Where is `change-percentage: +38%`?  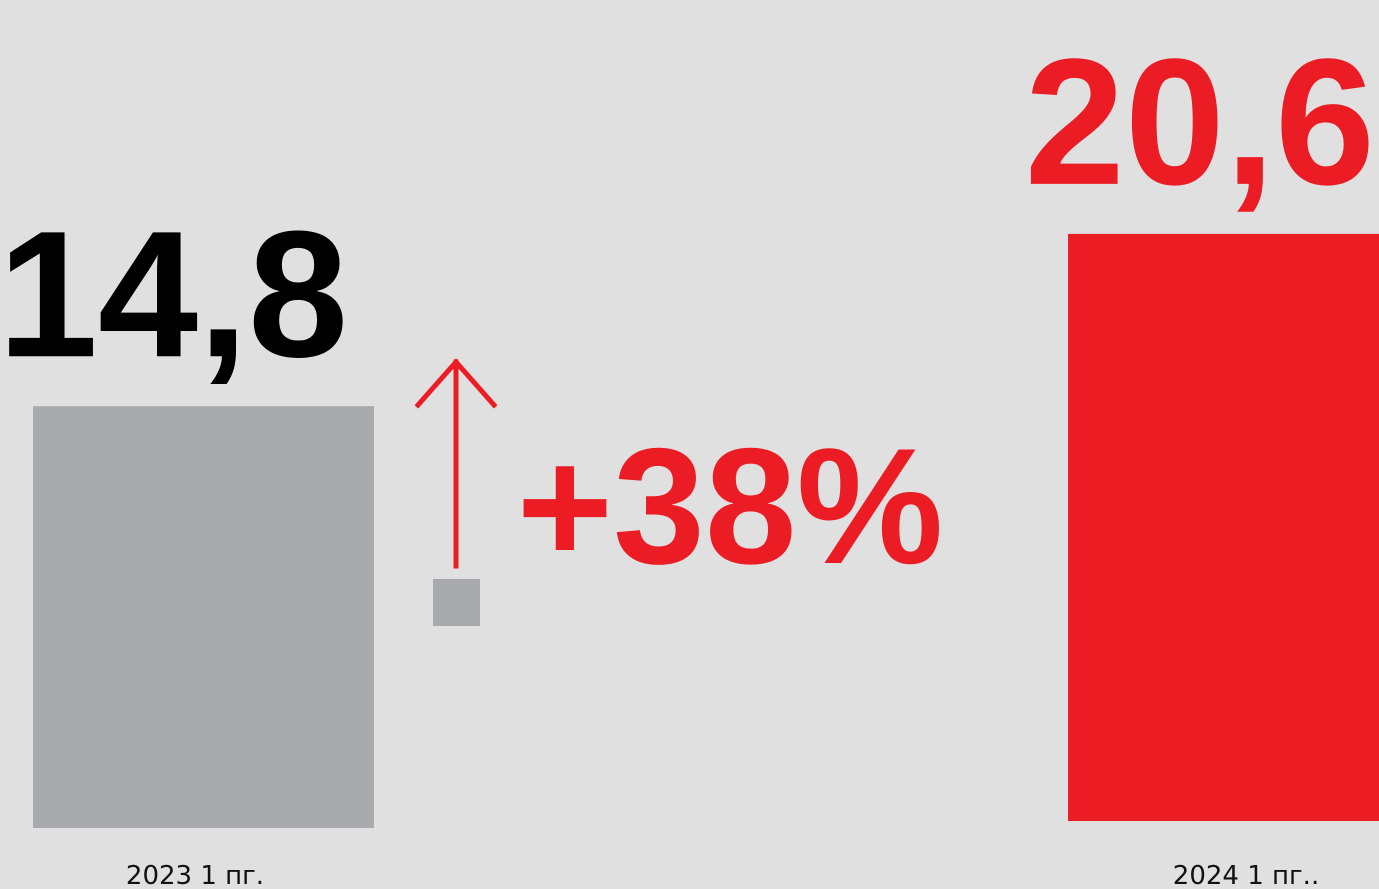
change-percentage: +38% is located at coordinates (730, 506).